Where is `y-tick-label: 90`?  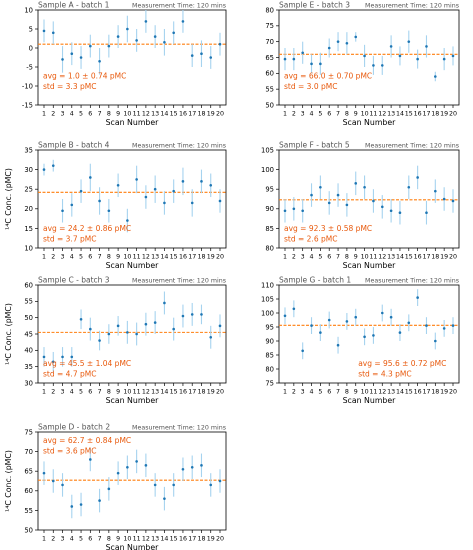 y-tick-label: 90 is located at coordinates (269, 209).